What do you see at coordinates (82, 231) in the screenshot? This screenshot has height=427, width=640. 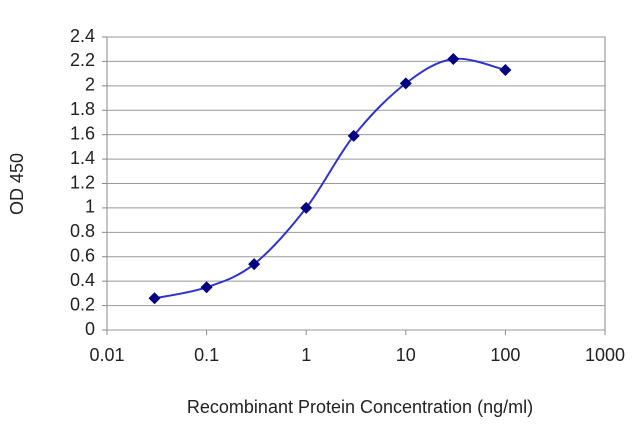 I see `y-tick-label: 0.8` at bounding box center [82, 231].